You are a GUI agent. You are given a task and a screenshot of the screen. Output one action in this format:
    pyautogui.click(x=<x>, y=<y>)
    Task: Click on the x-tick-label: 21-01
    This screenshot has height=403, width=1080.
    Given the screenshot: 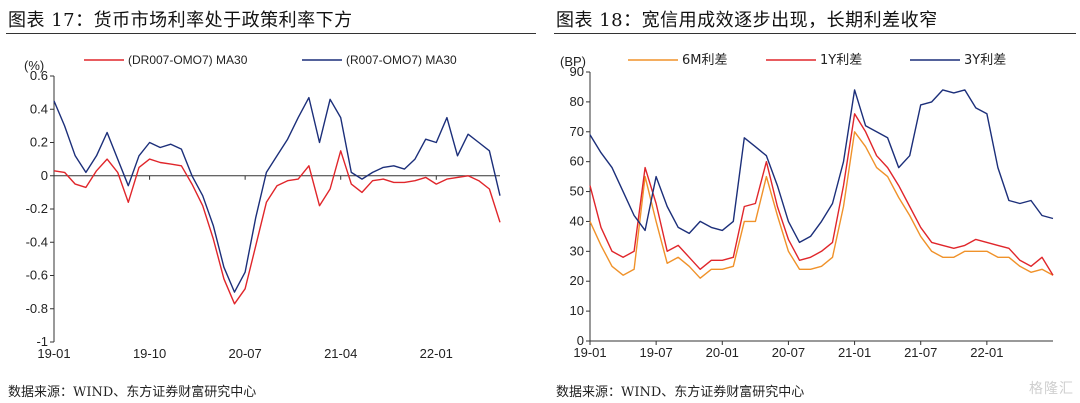 What is the action you would take?
    pyautogui.click(x=854, y=352)
    